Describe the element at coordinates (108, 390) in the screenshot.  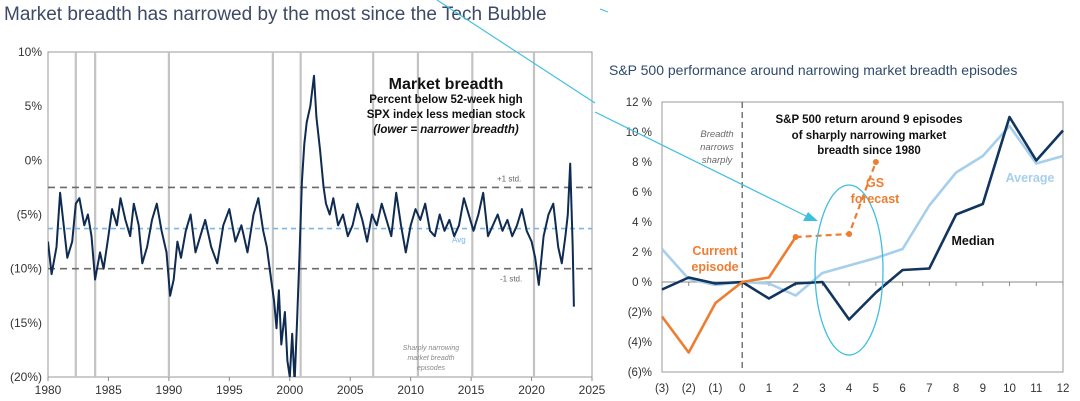
I see `x-tick-label: 1985` at that location.